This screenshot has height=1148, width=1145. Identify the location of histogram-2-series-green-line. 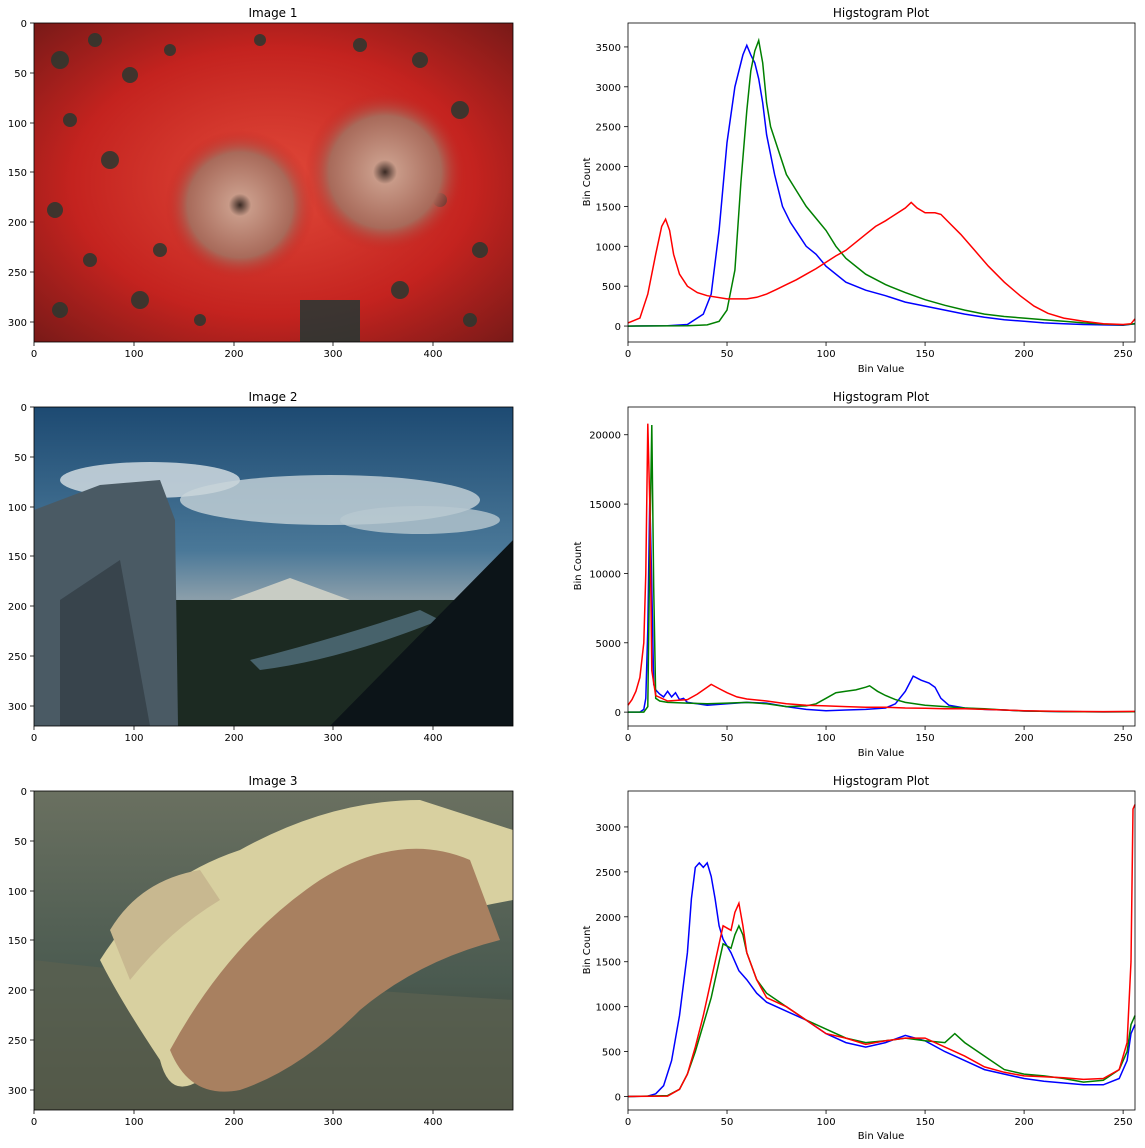
(882, 568).